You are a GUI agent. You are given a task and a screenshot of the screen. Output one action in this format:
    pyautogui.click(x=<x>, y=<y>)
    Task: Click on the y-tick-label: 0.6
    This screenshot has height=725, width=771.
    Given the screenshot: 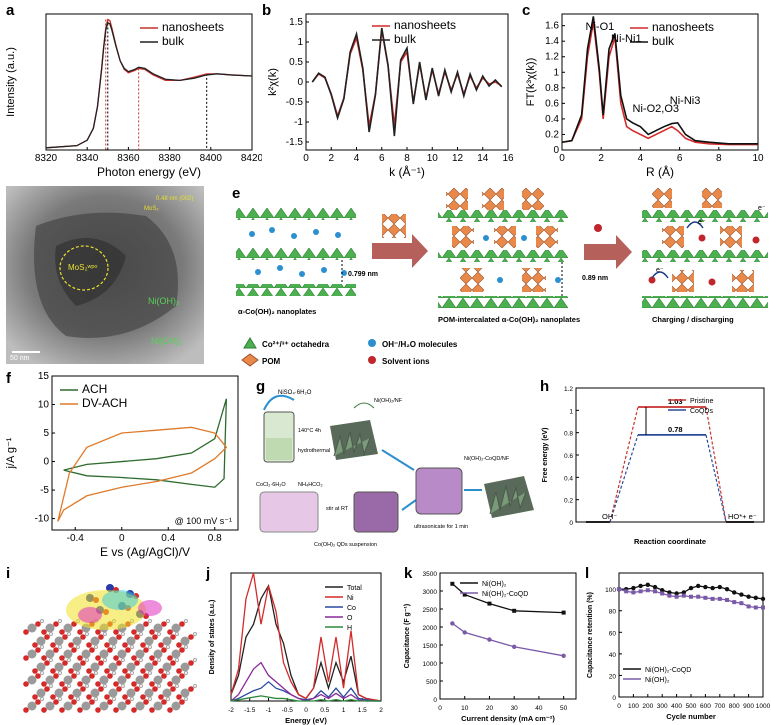 What is the action you would take?
    pyautogui.click(x=568, y=456)
    